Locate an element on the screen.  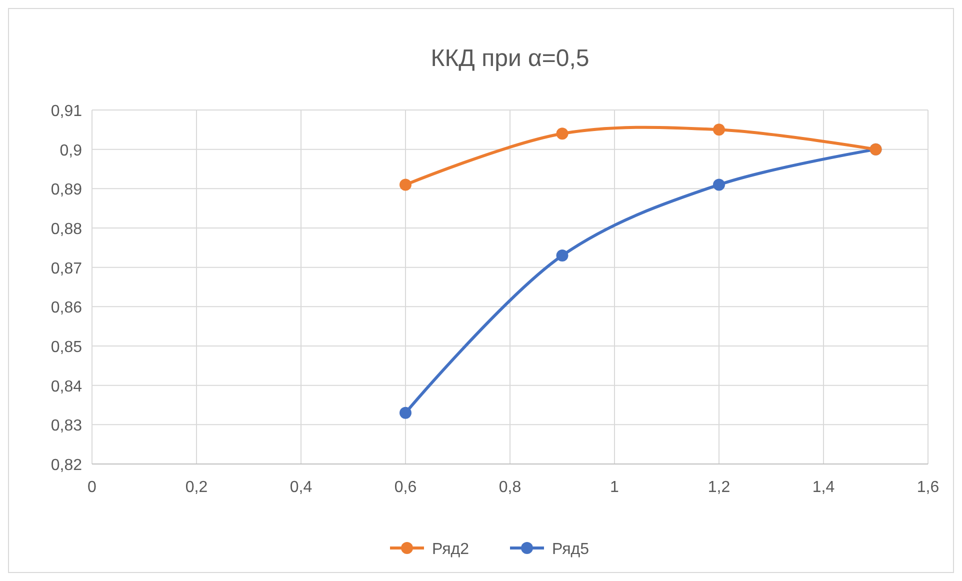
y-tick-label: 0,88 is located at coordinates (66, 229).